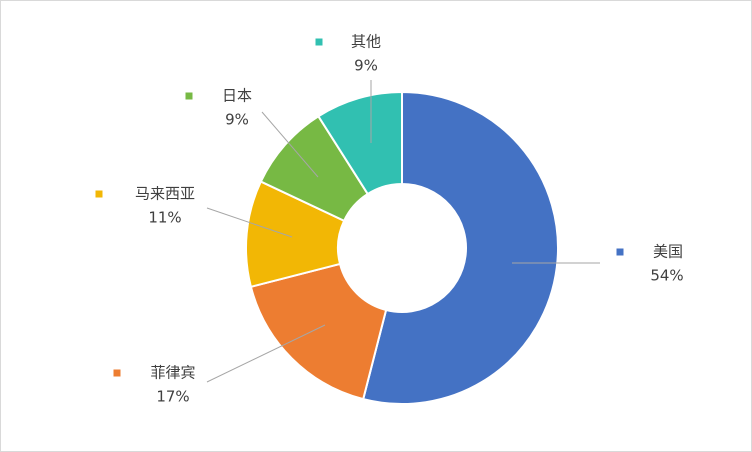 This screenshot has height=452, width=752. What do you see at coordinates (366, 42) in the screenshot?
I see `category-label: 其他` at bounding box center [366, 42].